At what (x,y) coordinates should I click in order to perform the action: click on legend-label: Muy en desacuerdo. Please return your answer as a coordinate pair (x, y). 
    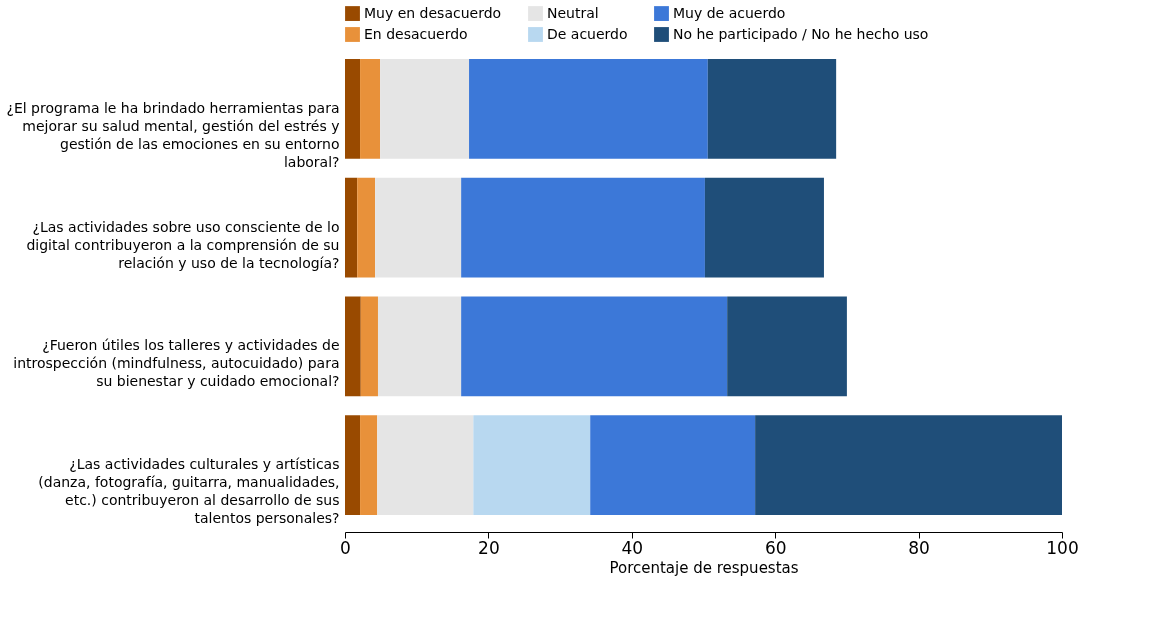
    Looking at the image, I should click on (433, 12).